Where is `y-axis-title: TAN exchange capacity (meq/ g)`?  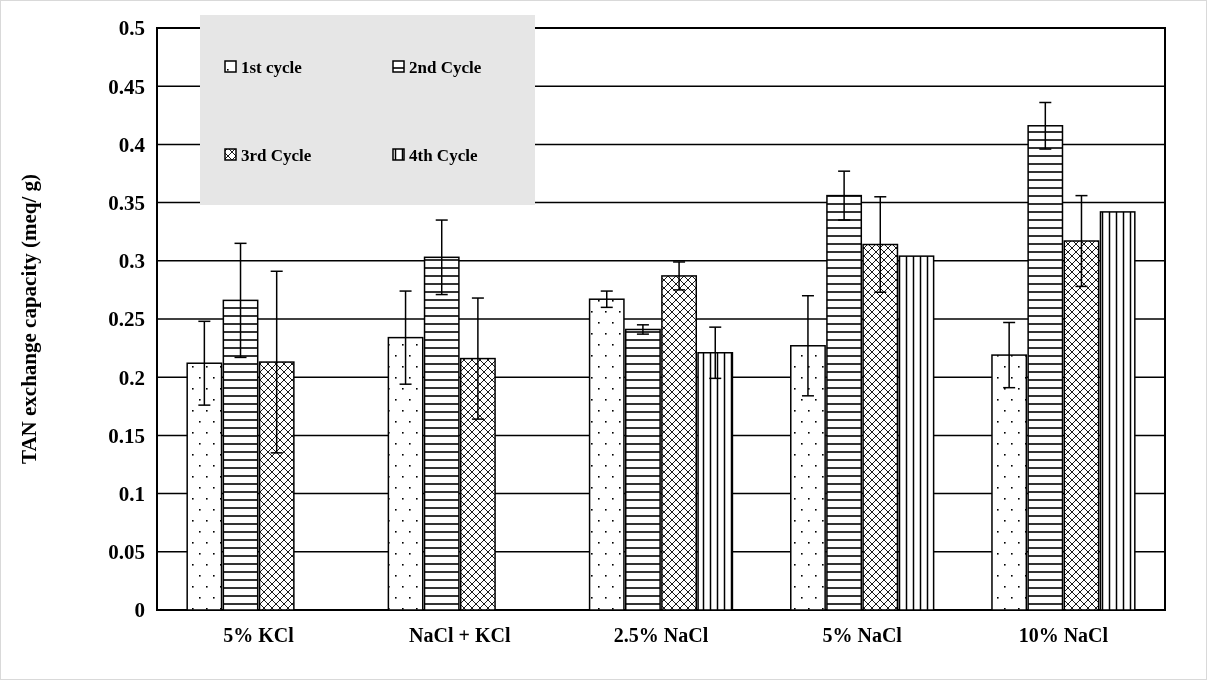 y-axis-title: TAN exchange capacity (meq/ g) is located at coordinates (29, 319).